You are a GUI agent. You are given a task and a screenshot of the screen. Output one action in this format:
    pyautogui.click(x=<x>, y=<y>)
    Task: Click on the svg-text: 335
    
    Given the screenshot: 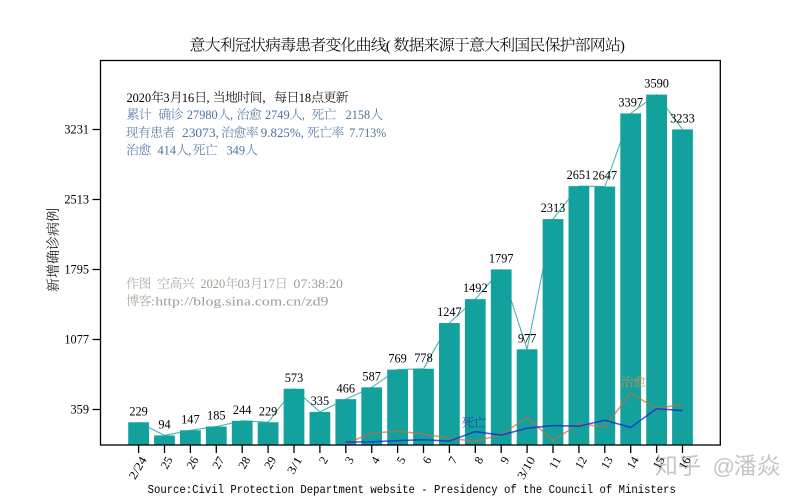 What is the action you would take?
    pyautogui.click(x=320, y=401)
    